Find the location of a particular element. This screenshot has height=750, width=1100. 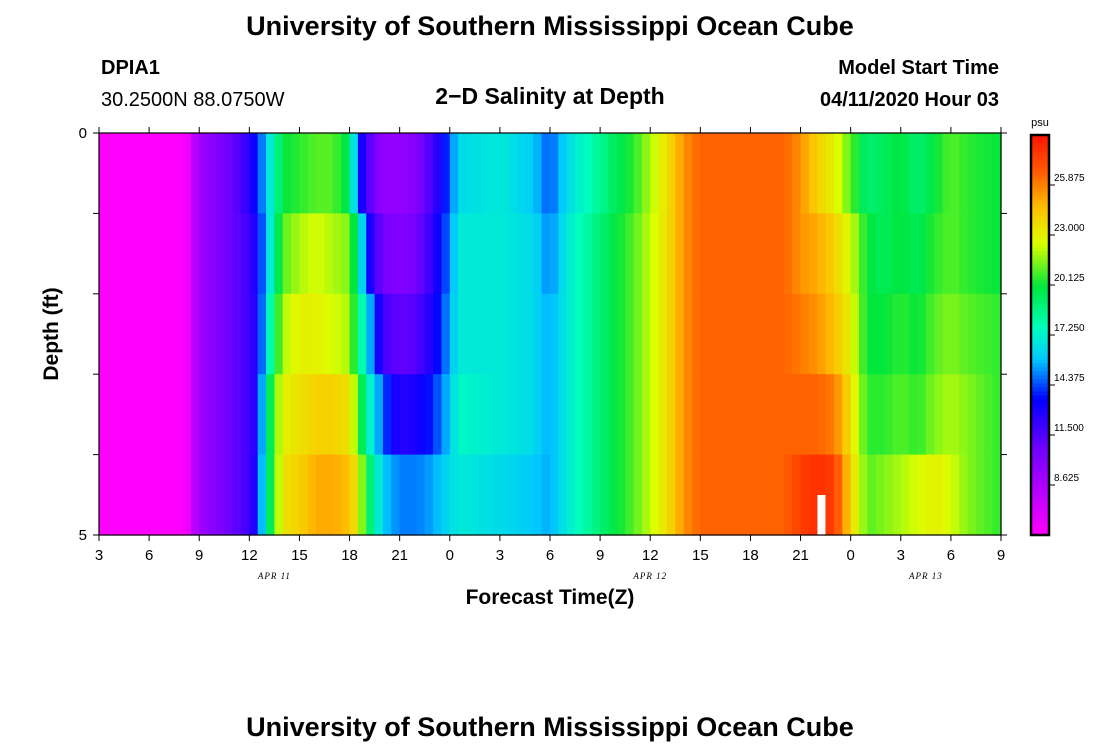

model-start-value: 04/11/2020 Hour 03 is located at coordinates (909, 100).